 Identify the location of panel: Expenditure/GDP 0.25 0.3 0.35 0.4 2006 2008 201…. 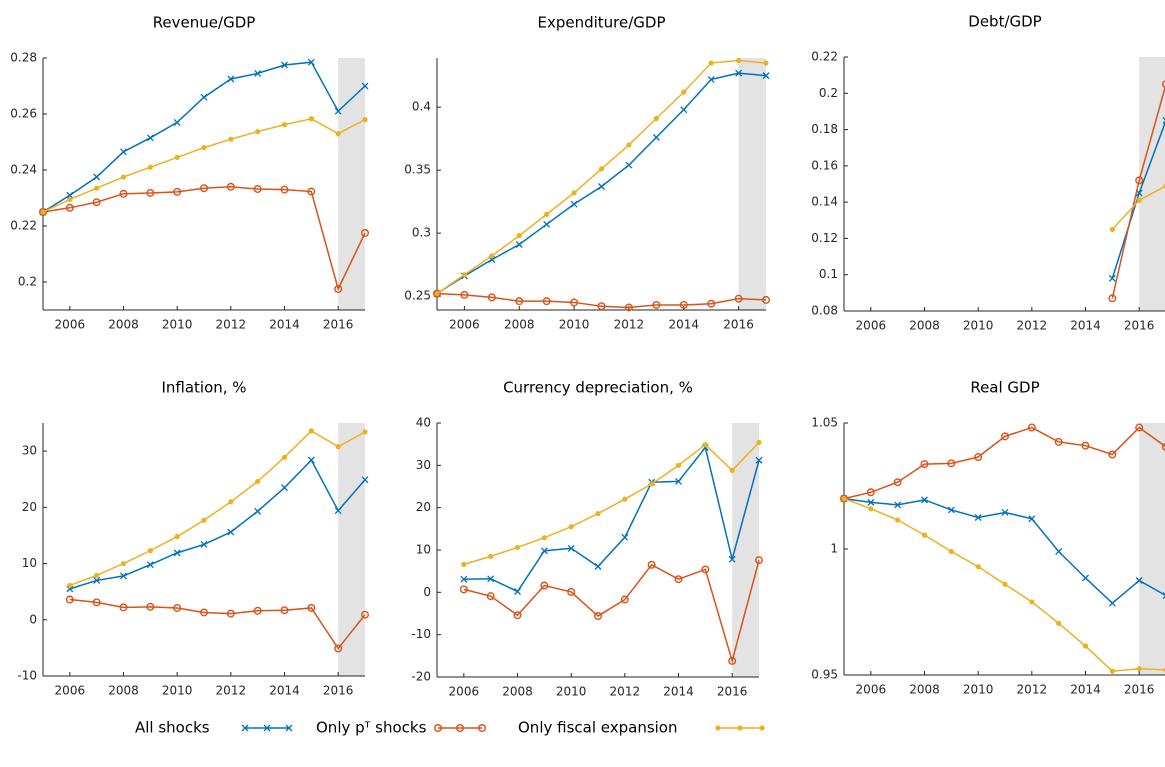
(587, 173).